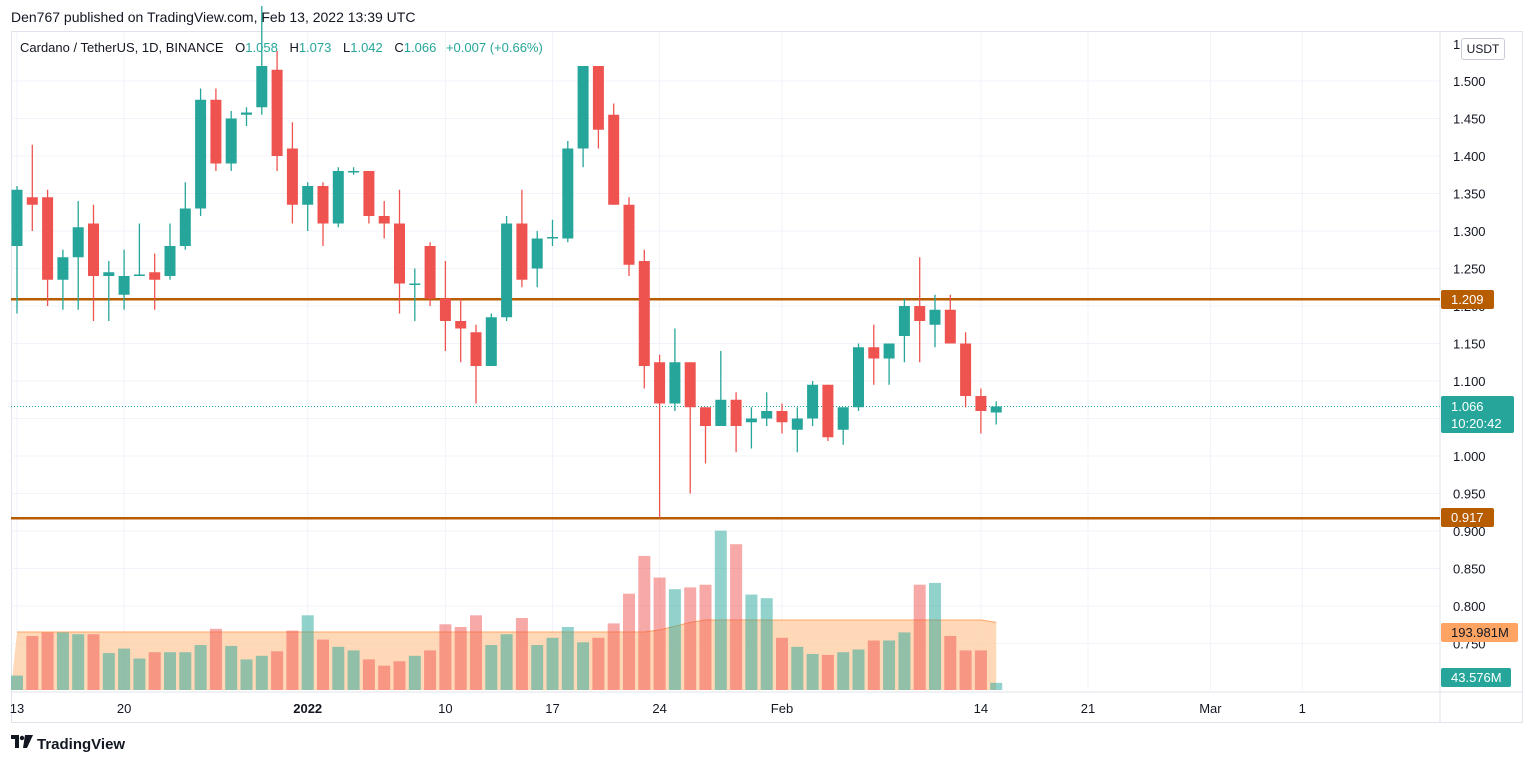  I want to click on price-tick-label: 1, so click(1456, 44).